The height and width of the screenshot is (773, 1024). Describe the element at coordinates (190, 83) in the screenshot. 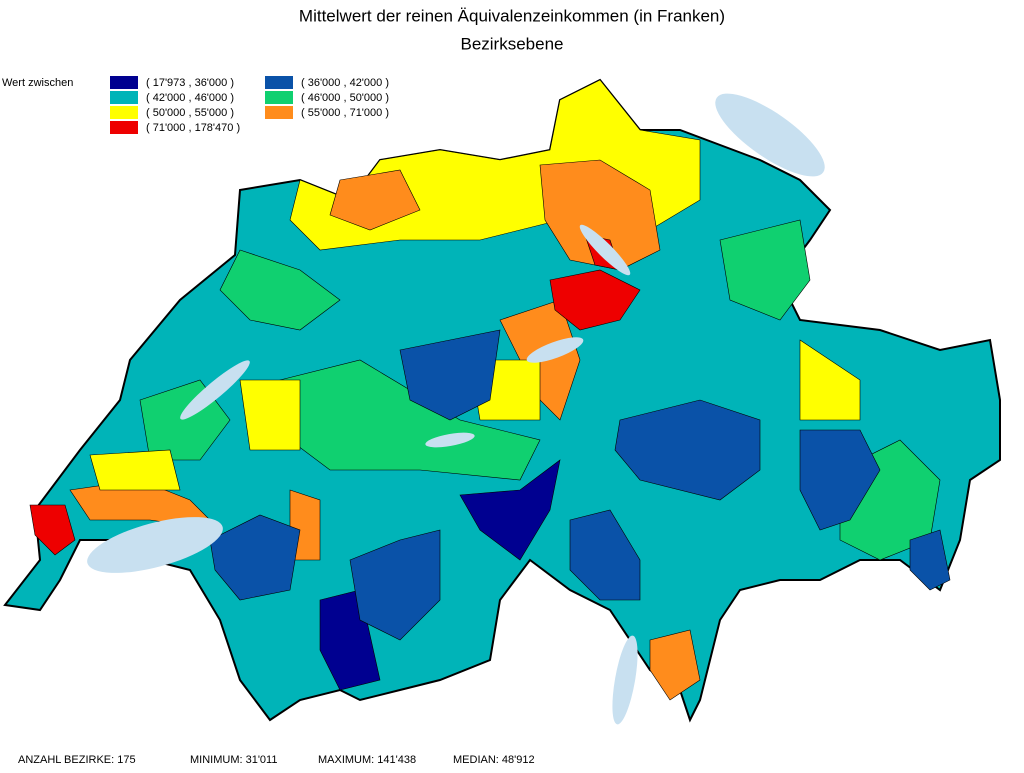

I see `legend-entry: ( 17'973 , 36'000 )` at that location.